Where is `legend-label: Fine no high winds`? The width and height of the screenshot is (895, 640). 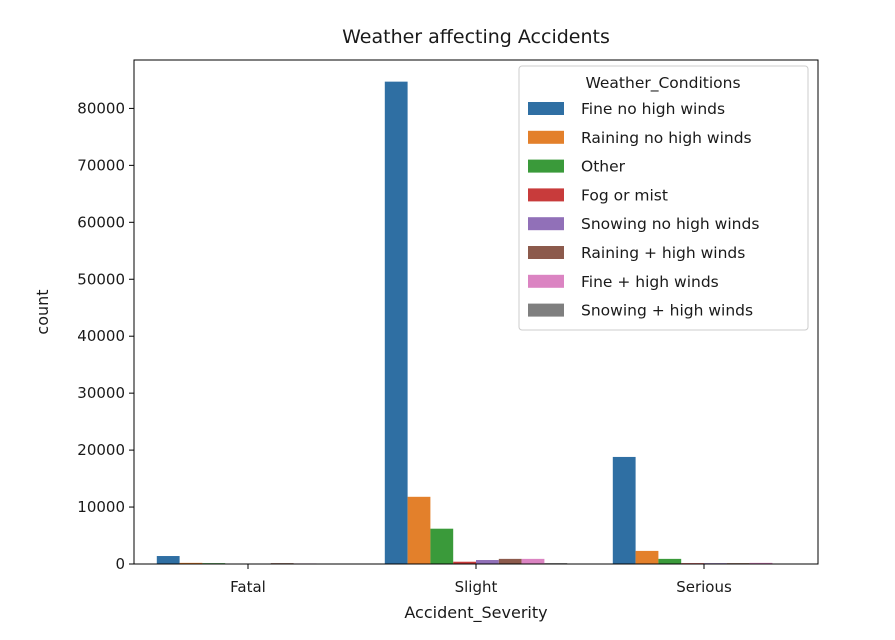
legend-label: Fine no high winds is located at coordinates (653, 109).